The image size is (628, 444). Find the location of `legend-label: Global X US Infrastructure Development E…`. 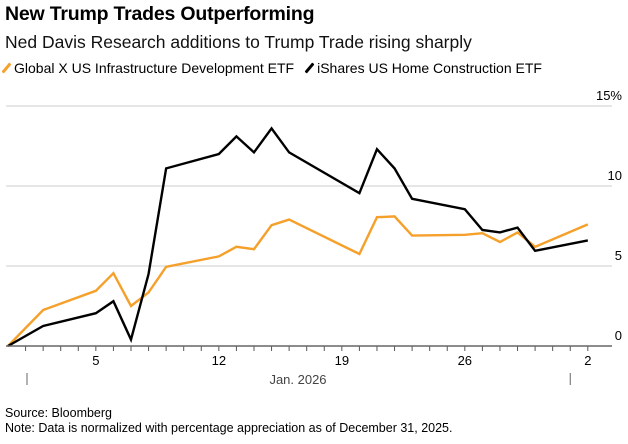

legend-label: Global X US Infrastructure Development E… is located at coordinates (154, 68).